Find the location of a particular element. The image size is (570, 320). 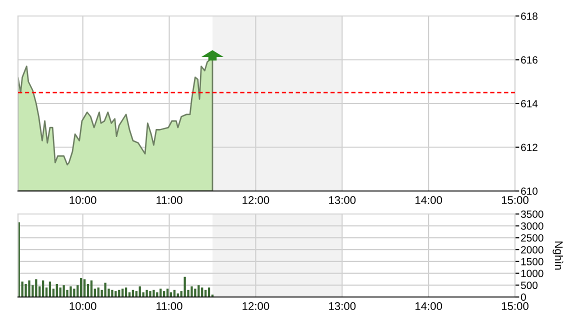

y-tick-label: 2500 is located at coordinates (532, 238).